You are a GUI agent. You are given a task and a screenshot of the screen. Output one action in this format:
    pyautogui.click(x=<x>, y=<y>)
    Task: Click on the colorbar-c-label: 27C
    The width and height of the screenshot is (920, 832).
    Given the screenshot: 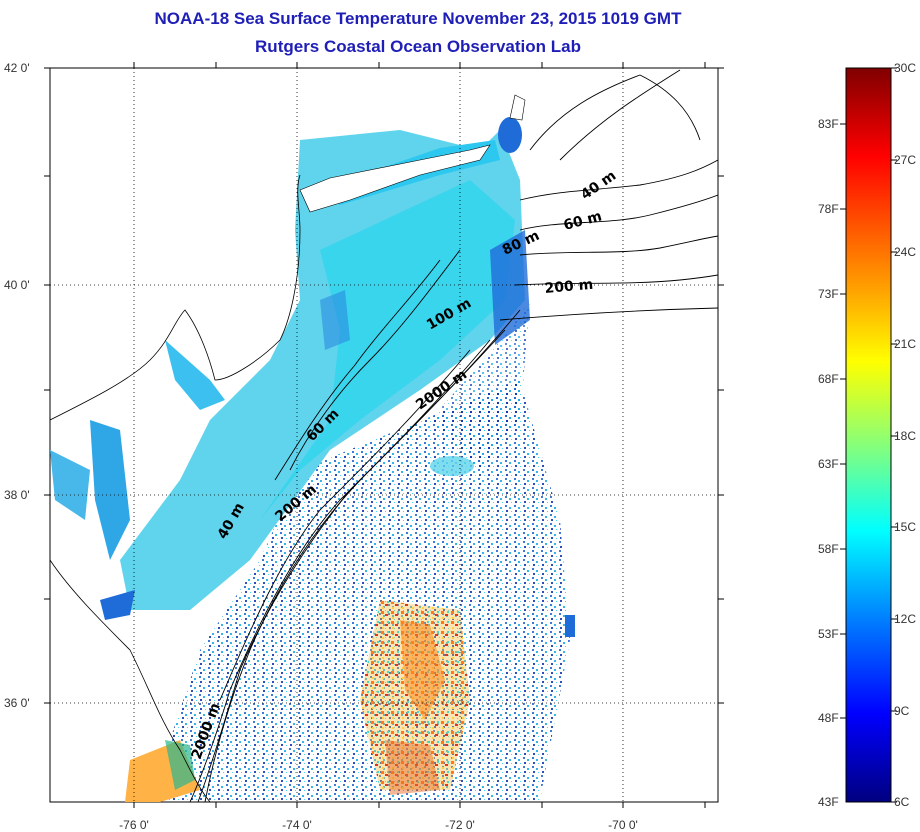 What is the action you would take?
    pyautogui.click(x=905, y=160)
    